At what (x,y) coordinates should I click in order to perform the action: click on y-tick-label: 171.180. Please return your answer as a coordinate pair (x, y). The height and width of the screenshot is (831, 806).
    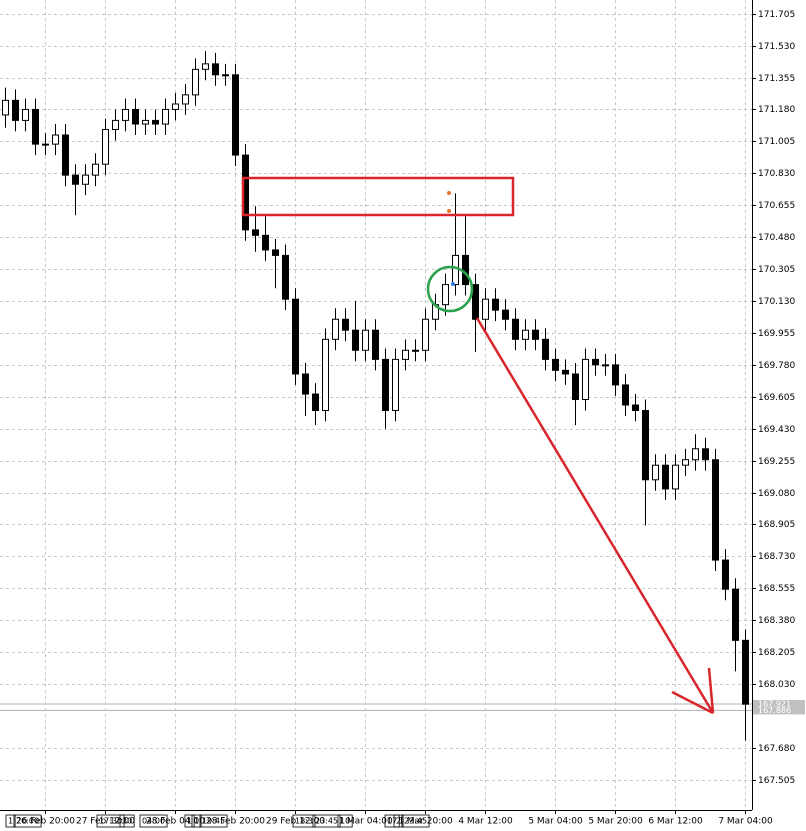
    Looking at the image, I should click on (776, 110).